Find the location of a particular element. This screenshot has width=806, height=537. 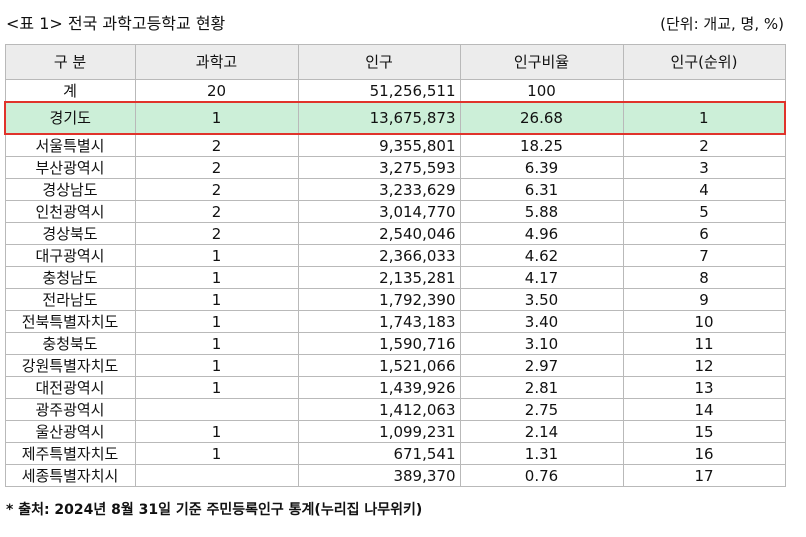

region-cell: 인천광역시 is located at coordinates (70, 211).